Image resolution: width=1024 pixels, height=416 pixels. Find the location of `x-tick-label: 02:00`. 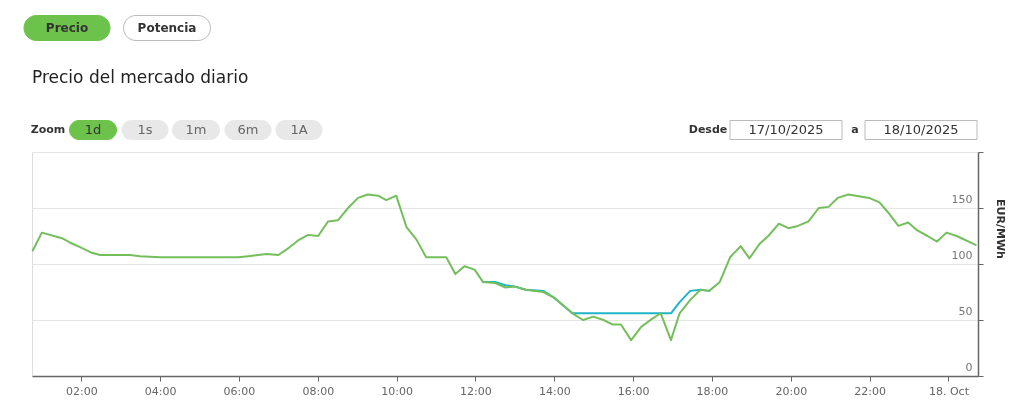

x-tick-label: 02:00 is located at coordinates (81, 391).